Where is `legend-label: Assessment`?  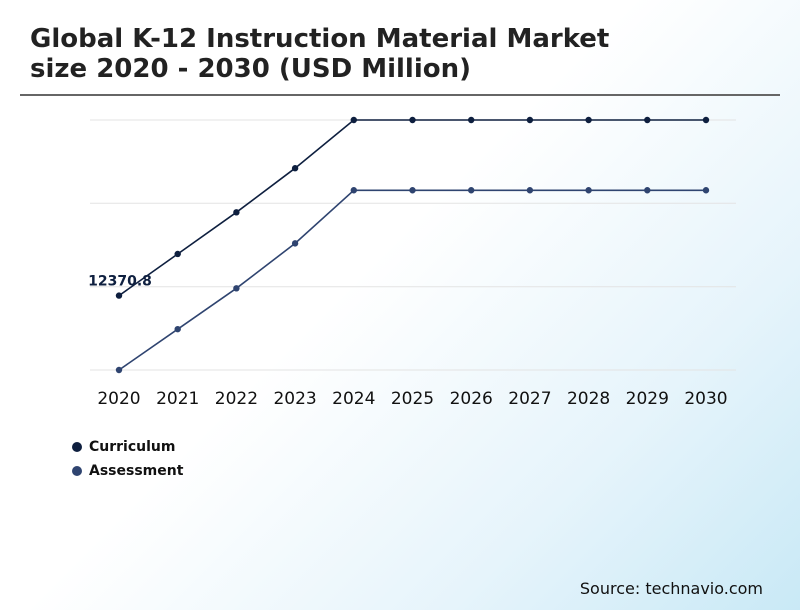
legend-label: Assessment is located at coordinates (136, 471).